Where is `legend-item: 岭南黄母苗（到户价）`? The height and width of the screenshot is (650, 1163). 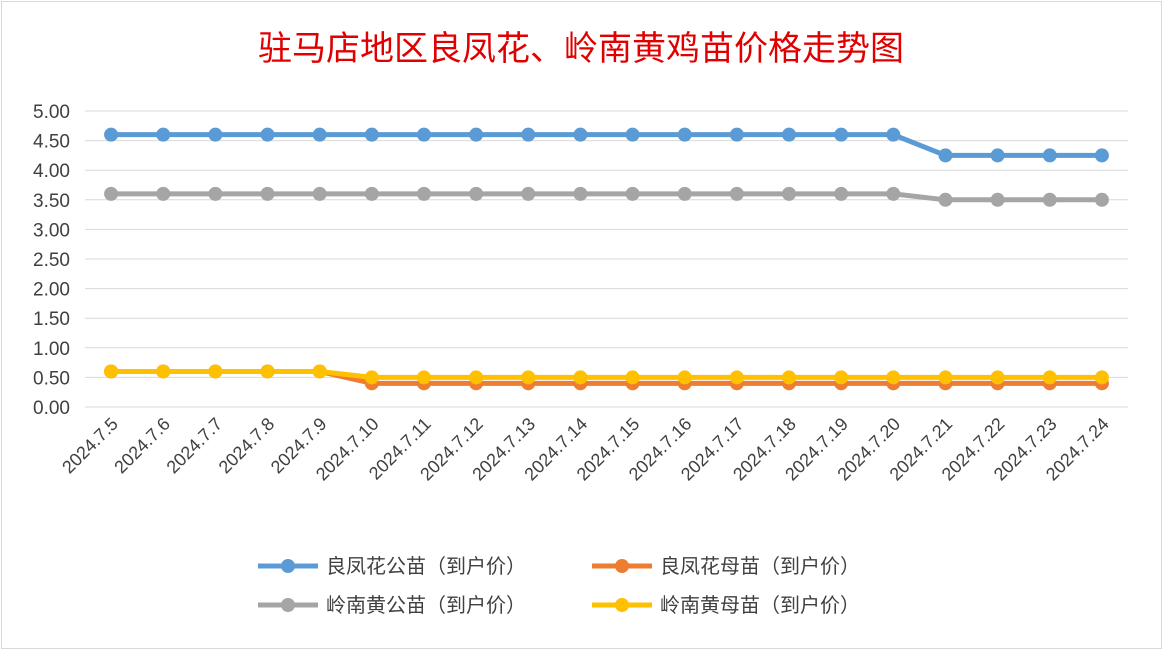 legend-item: 岭南黄母苗（到户价） is located at coordinates (726, 605).